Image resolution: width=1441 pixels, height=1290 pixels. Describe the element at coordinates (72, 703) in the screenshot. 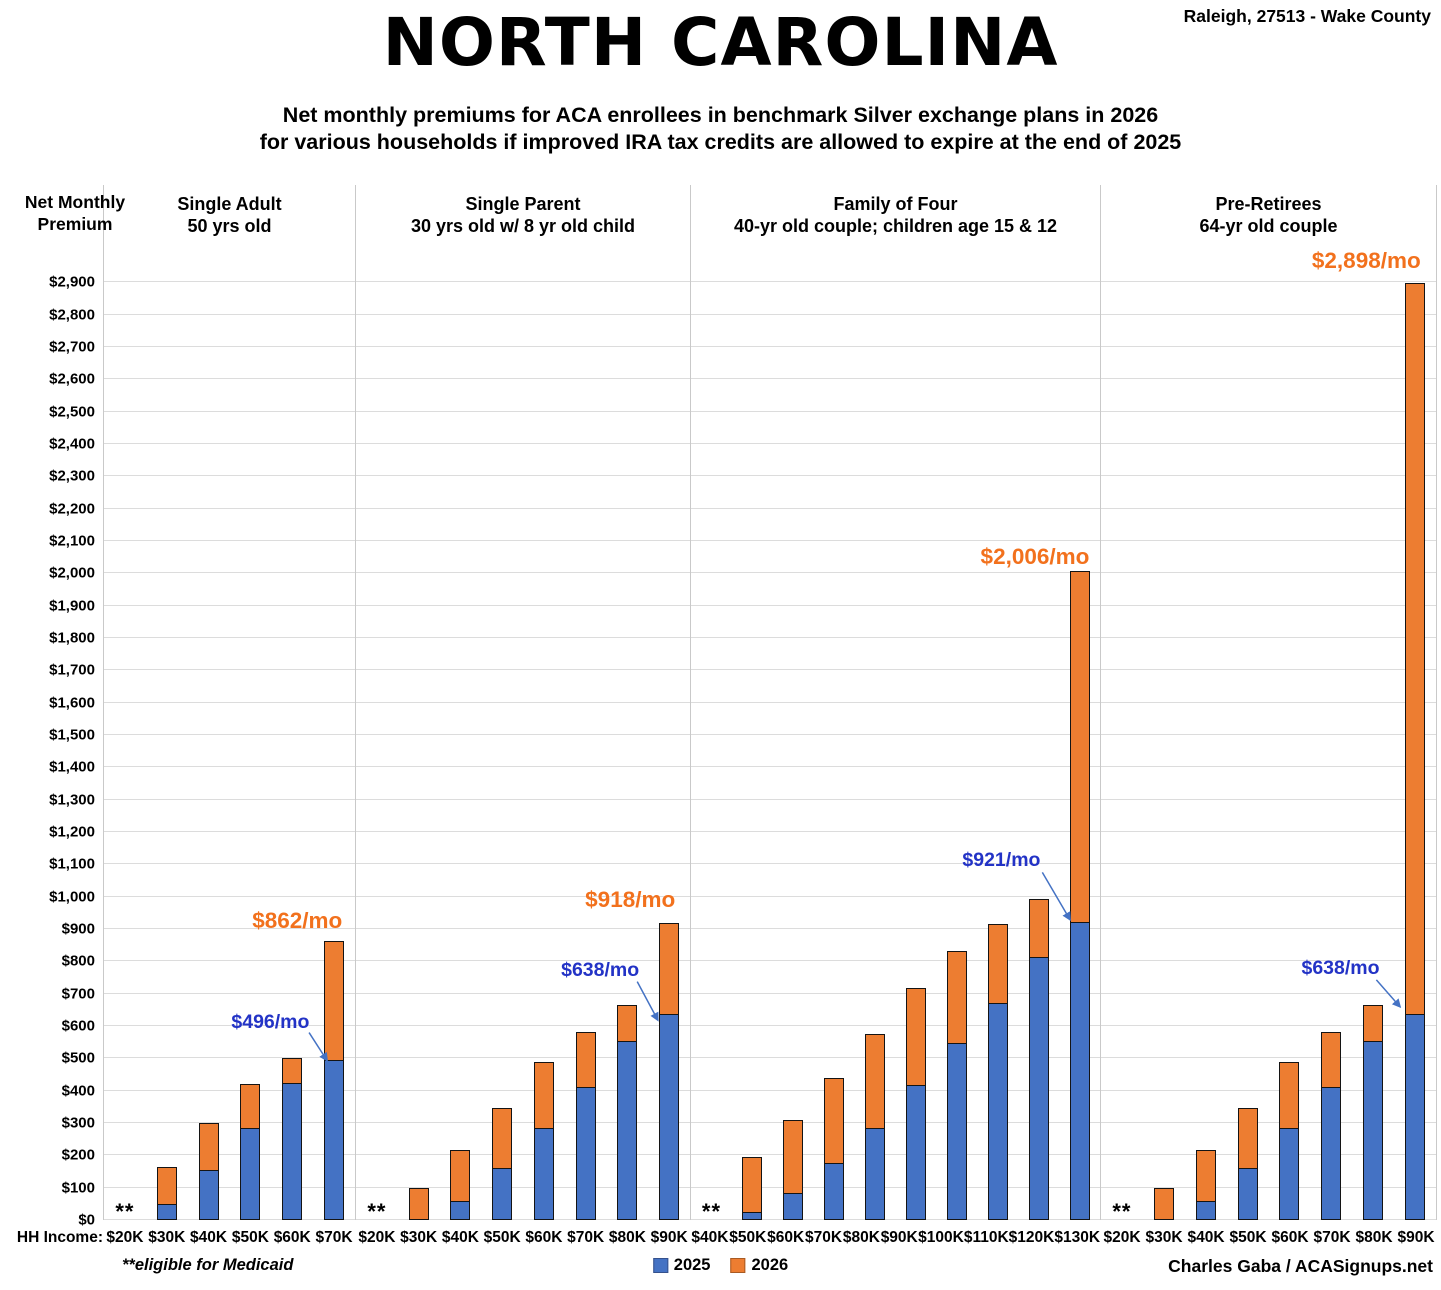

I see `y-axis-tick-label: $1,600` at that location.